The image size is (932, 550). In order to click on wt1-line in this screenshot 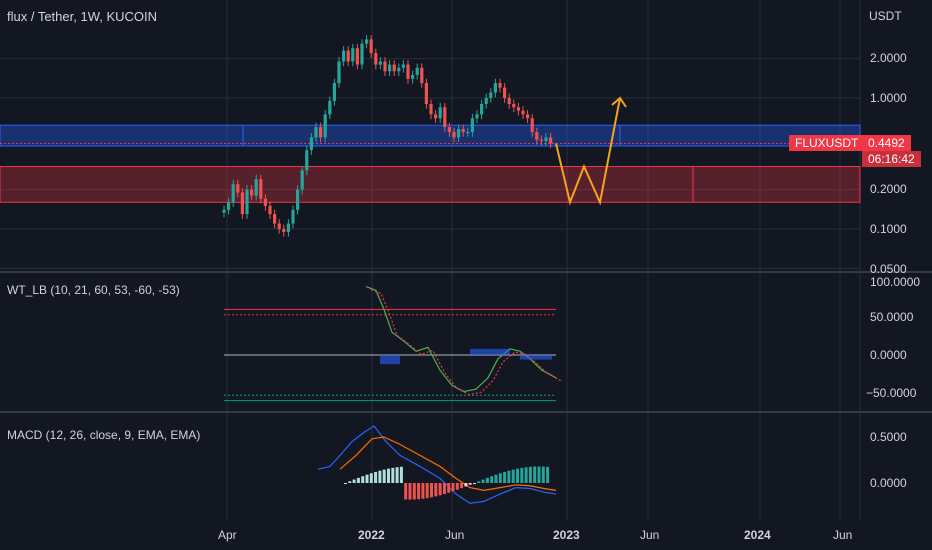, I will do `click(461, 339)`.